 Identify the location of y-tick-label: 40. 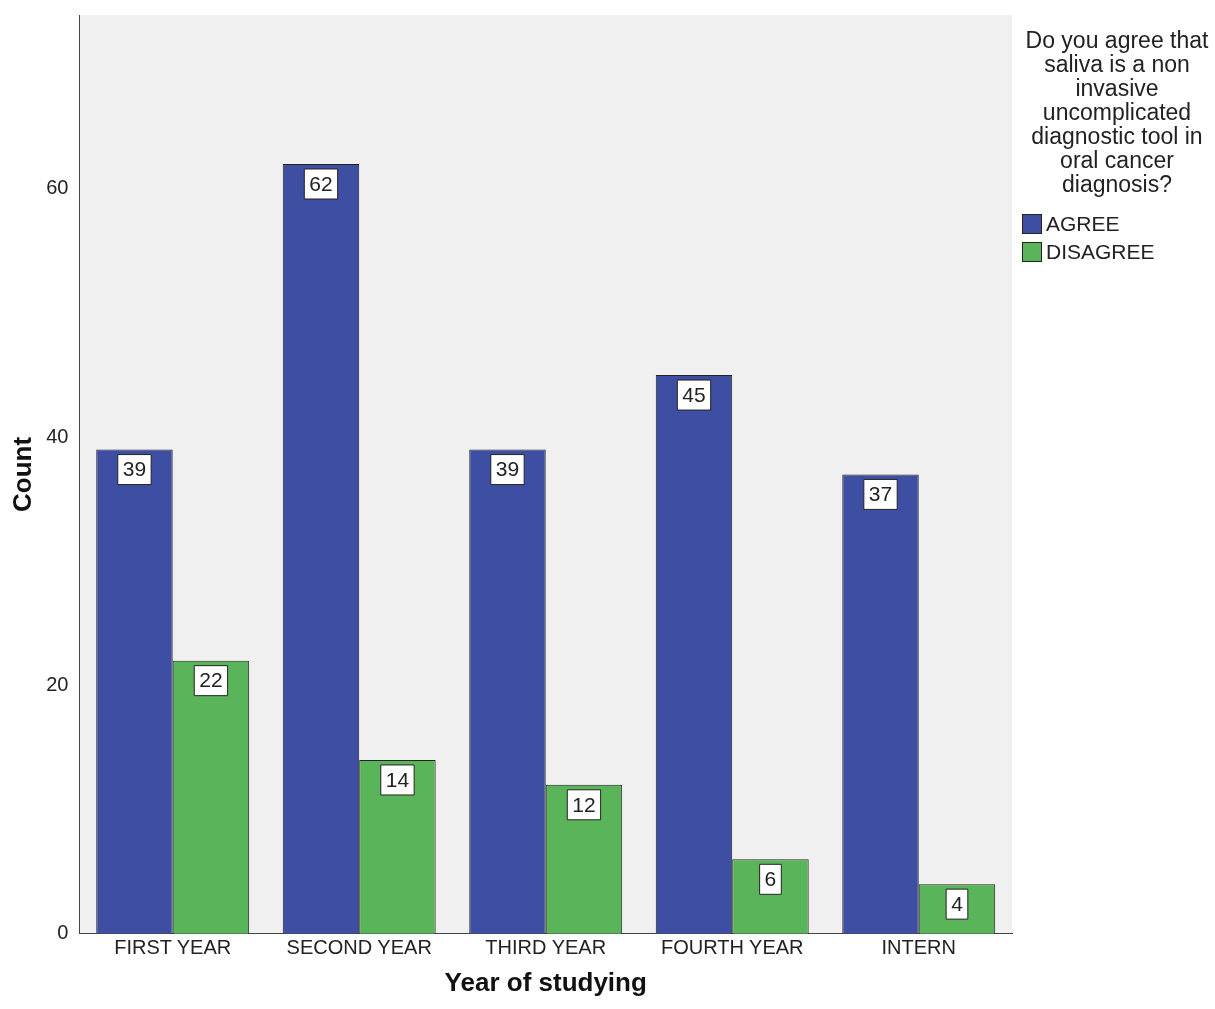
(57, 435).